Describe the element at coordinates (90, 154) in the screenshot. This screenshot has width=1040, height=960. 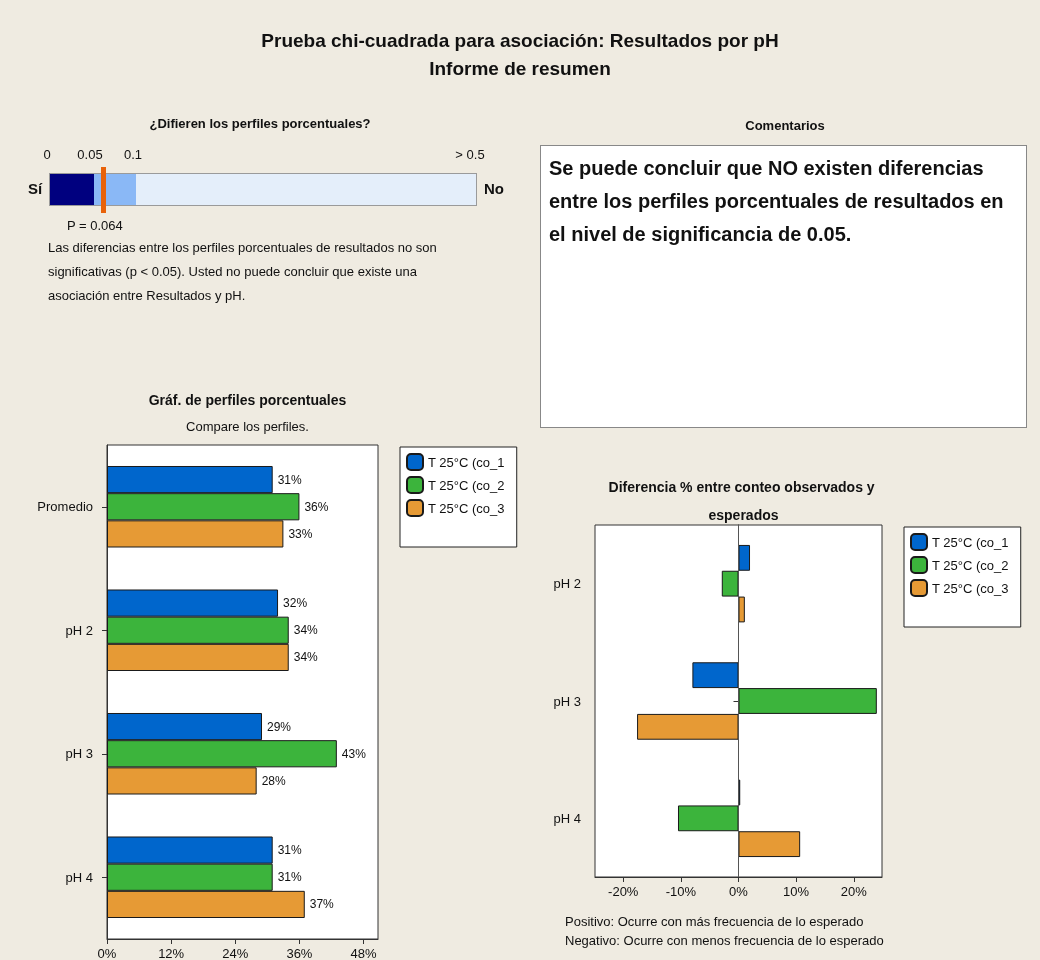
I see `text: 0.05` at that location.